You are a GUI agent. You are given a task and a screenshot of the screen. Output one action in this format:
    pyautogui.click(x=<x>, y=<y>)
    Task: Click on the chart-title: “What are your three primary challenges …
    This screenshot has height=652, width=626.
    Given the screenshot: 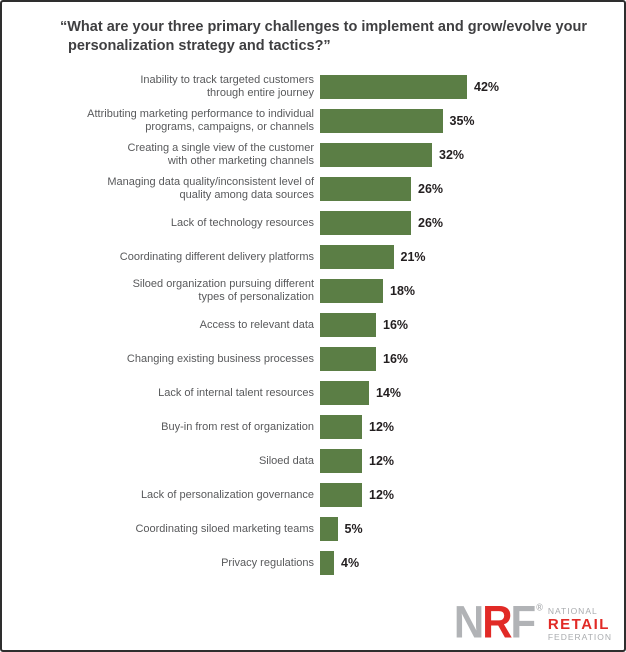 What is the action you would take?
    pyautogui.click(x=329, y=37)
    